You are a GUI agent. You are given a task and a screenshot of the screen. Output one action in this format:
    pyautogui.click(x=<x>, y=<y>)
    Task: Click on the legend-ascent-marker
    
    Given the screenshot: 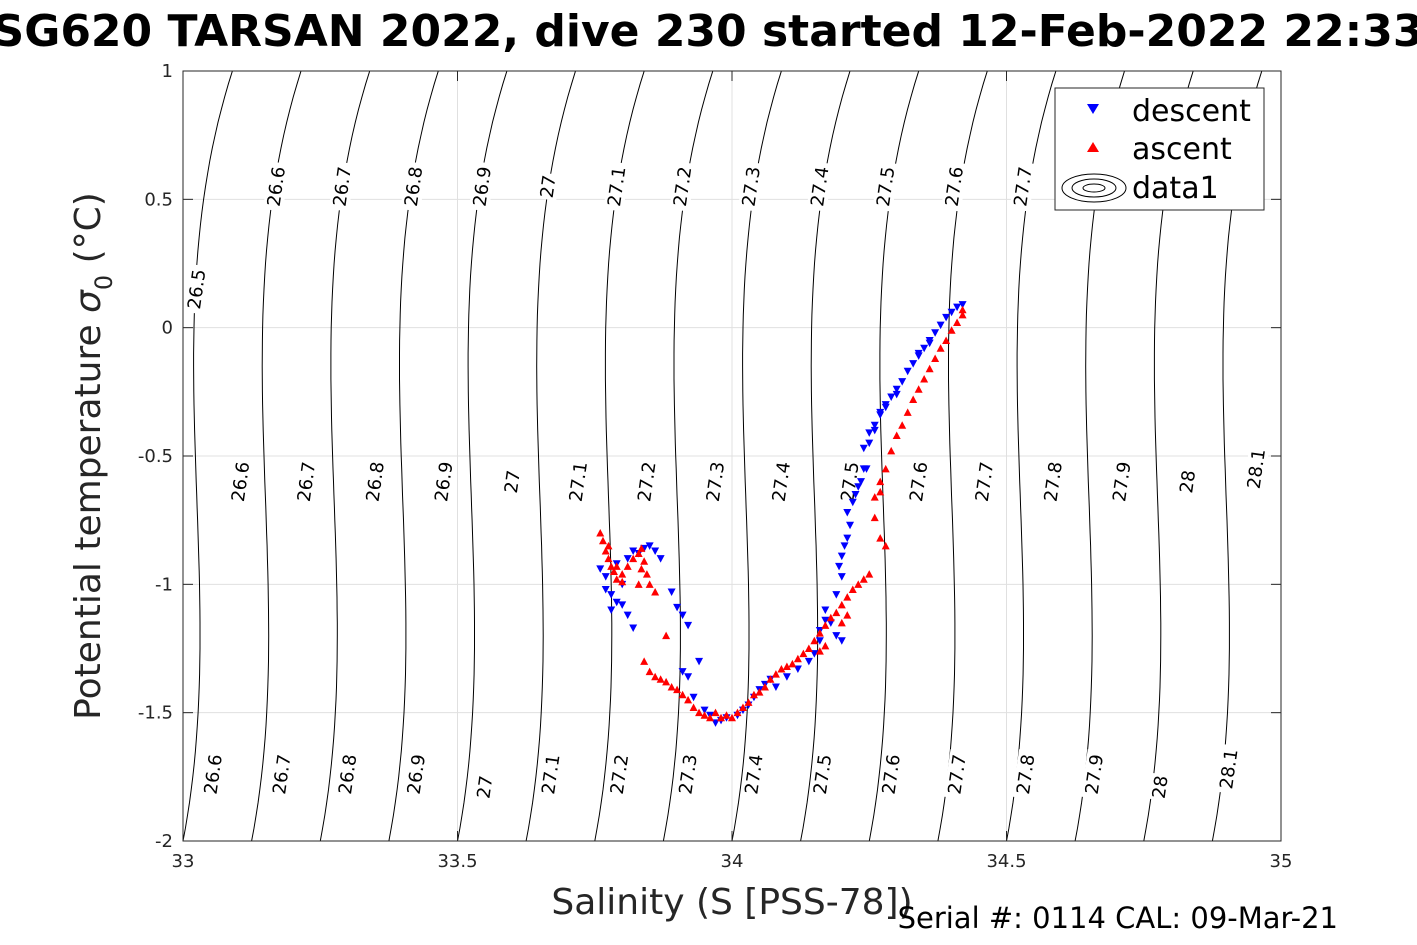 What is the action you would take?
    pyautogui.click(x=1093, y=147)
    